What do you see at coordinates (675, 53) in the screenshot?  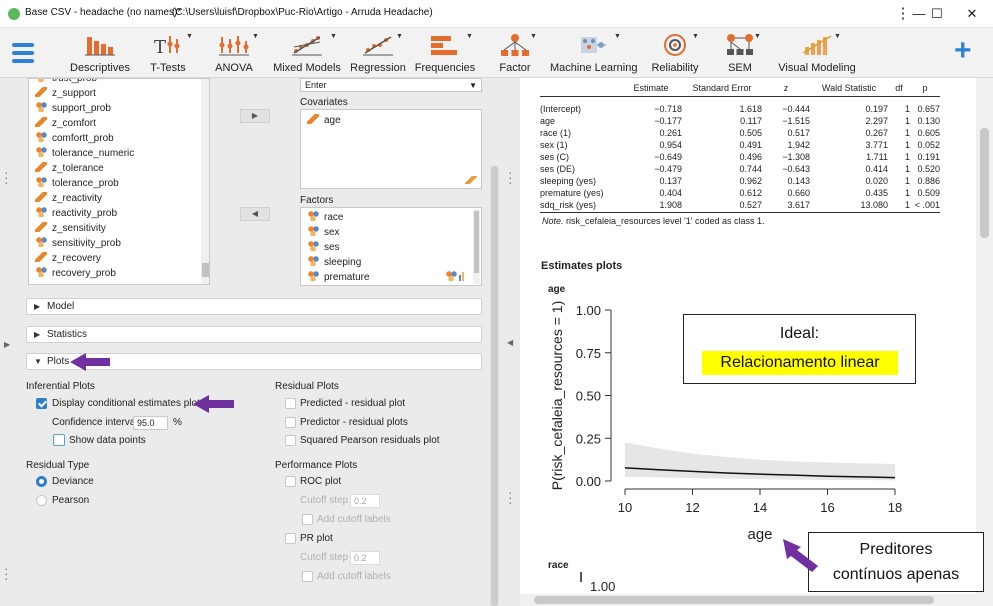 I see `reliability-button: Reliability ▼` at bounding box center [675, 53].